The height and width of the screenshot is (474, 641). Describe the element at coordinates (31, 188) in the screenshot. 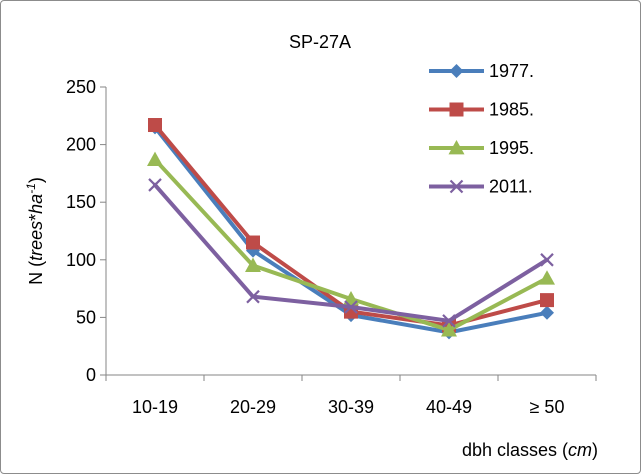

I see `y-label-superscript: -1` at that location.